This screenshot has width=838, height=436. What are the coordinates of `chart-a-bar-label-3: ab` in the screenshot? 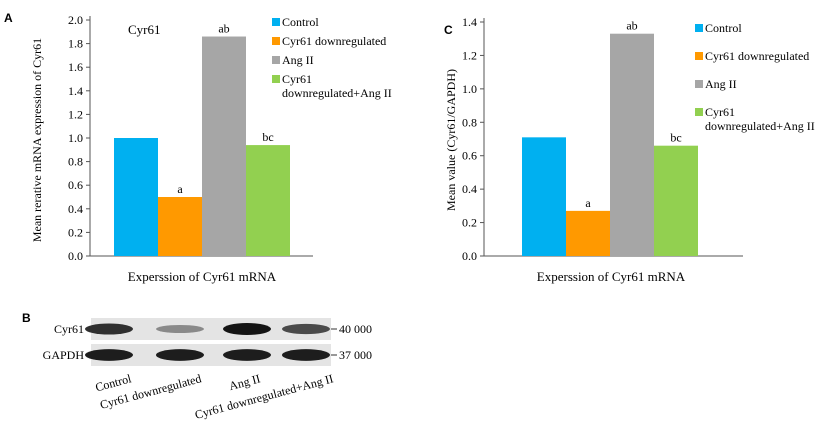 It's located at (223, 29).